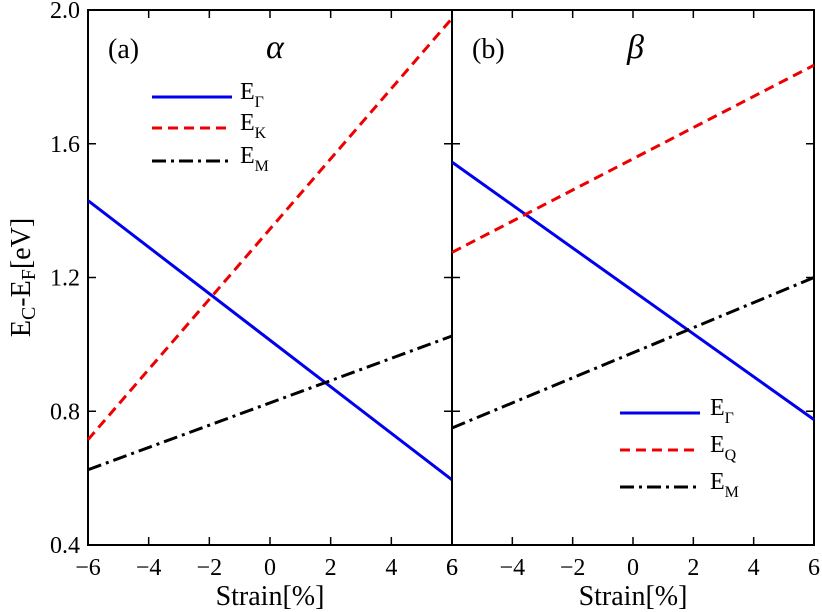 The width and height of the screenshot is (822, 612). I want to click on legend-label: EK, so click(253, 126).